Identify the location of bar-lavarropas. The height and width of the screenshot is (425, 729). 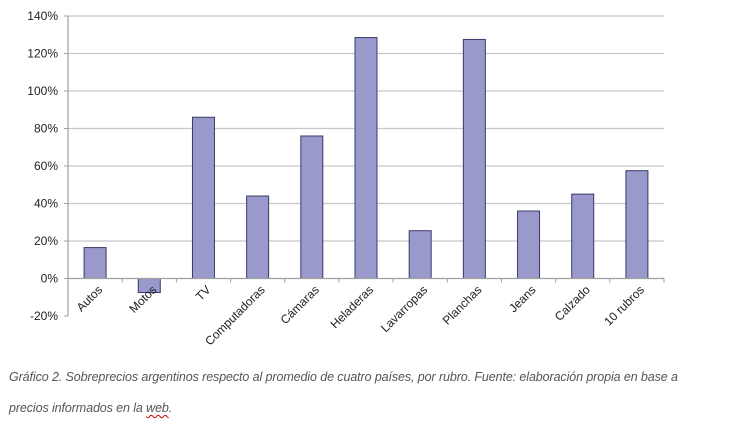
(420, 254).